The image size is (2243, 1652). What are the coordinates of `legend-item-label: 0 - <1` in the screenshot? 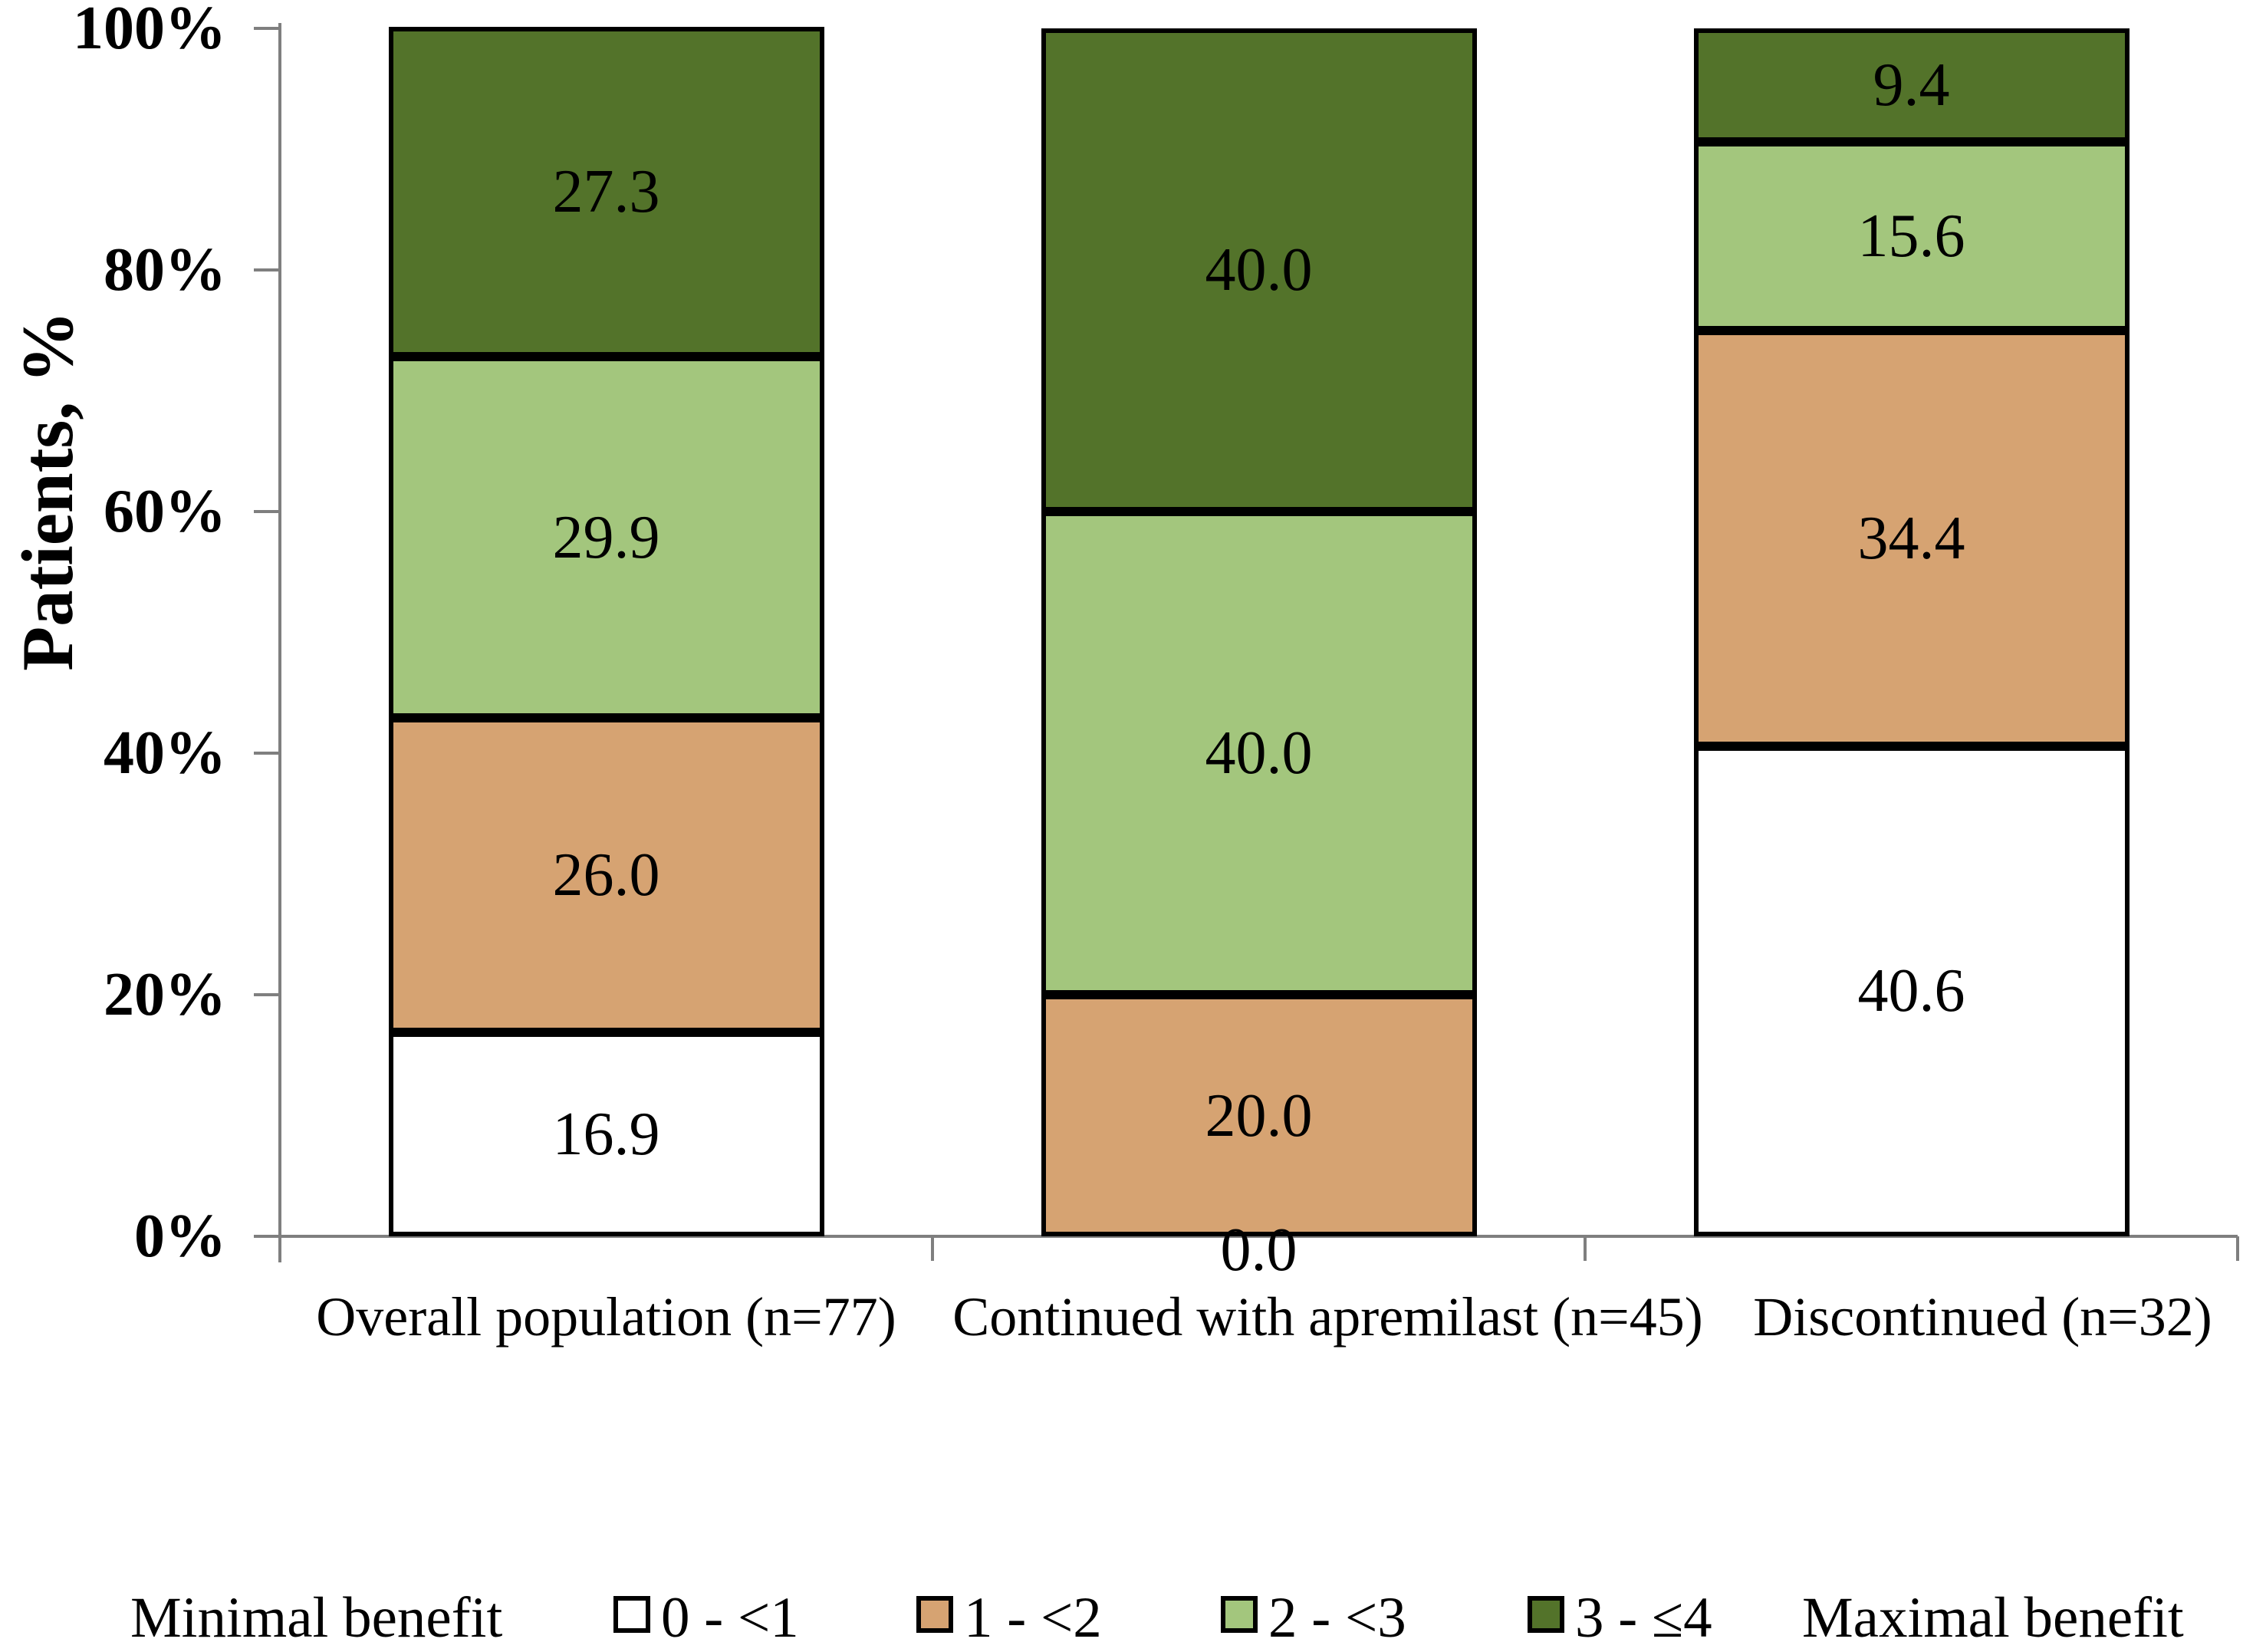 It's located at (730, 1618).